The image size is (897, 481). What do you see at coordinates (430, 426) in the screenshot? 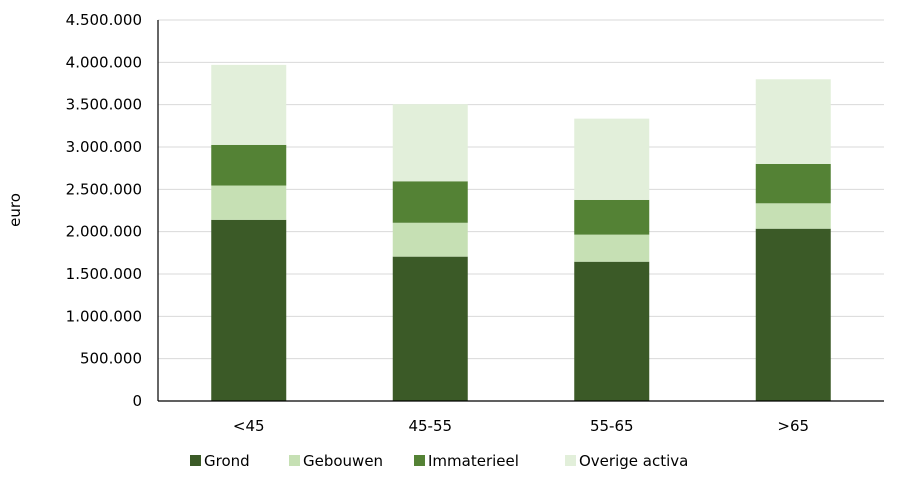
I see `x-tick-label: 45-55` at bounding box center [430, 426].